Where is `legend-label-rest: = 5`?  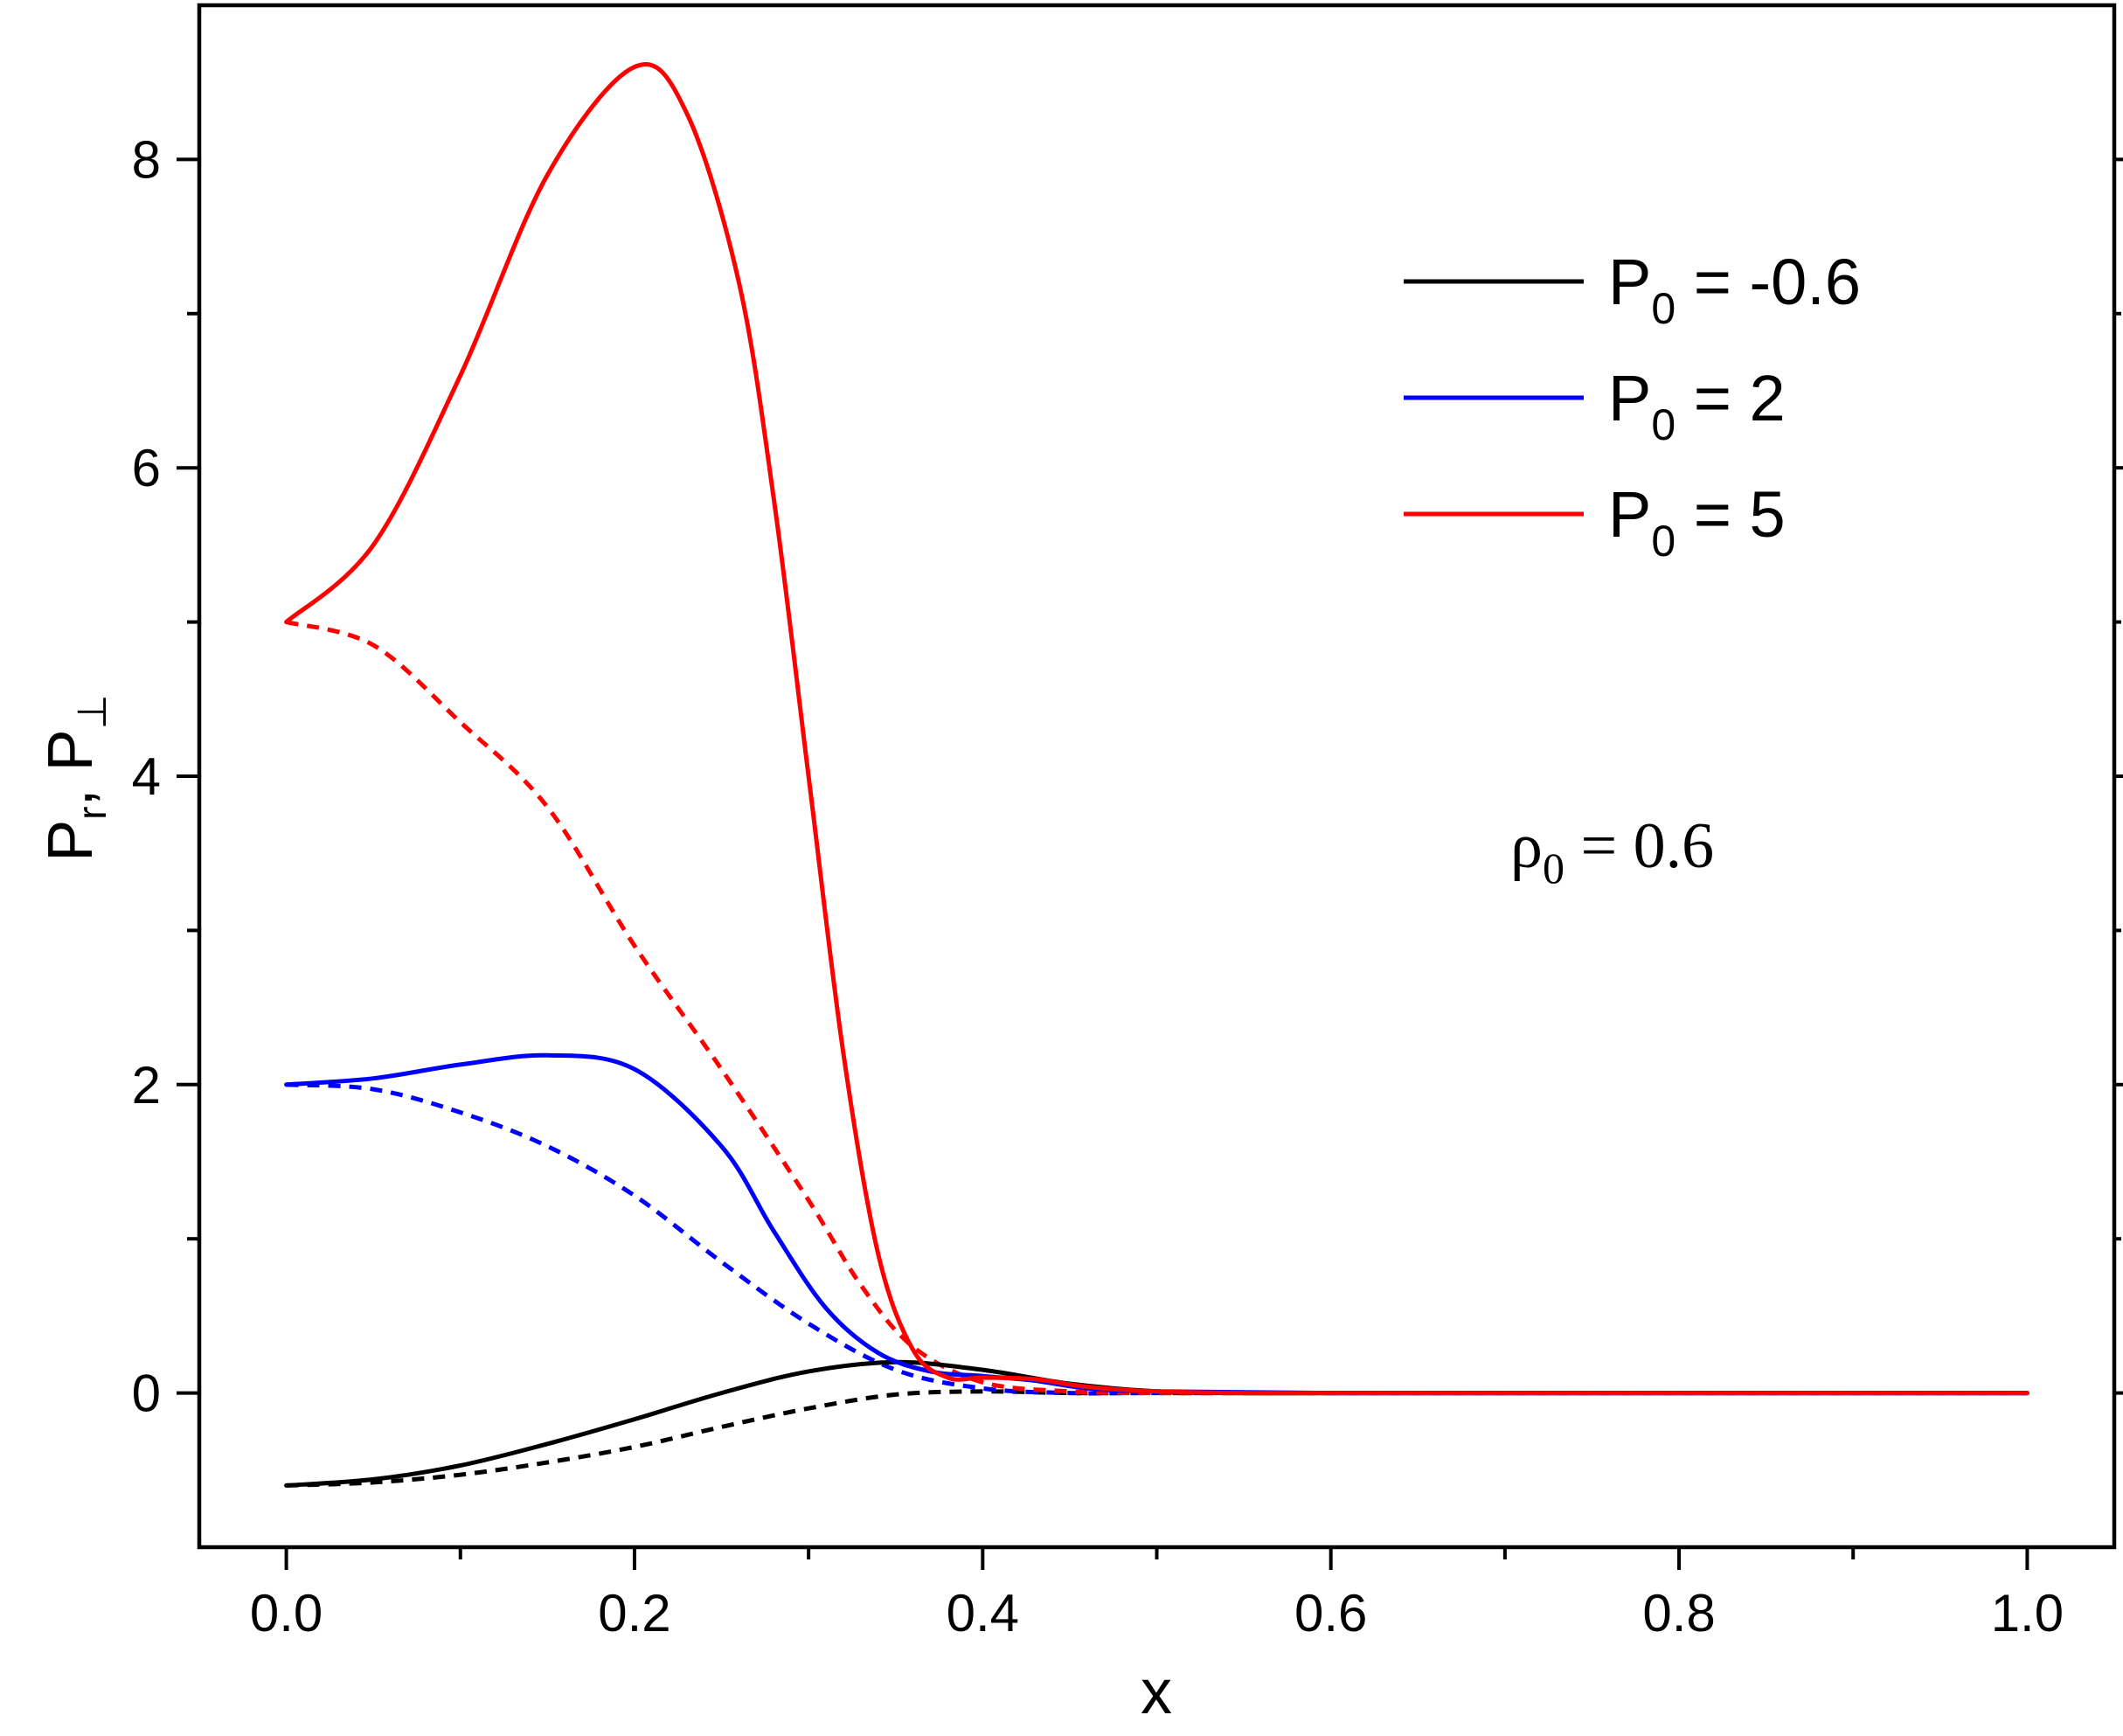
legend-label-rest: = 5 is located at coordinates (1731, 514).